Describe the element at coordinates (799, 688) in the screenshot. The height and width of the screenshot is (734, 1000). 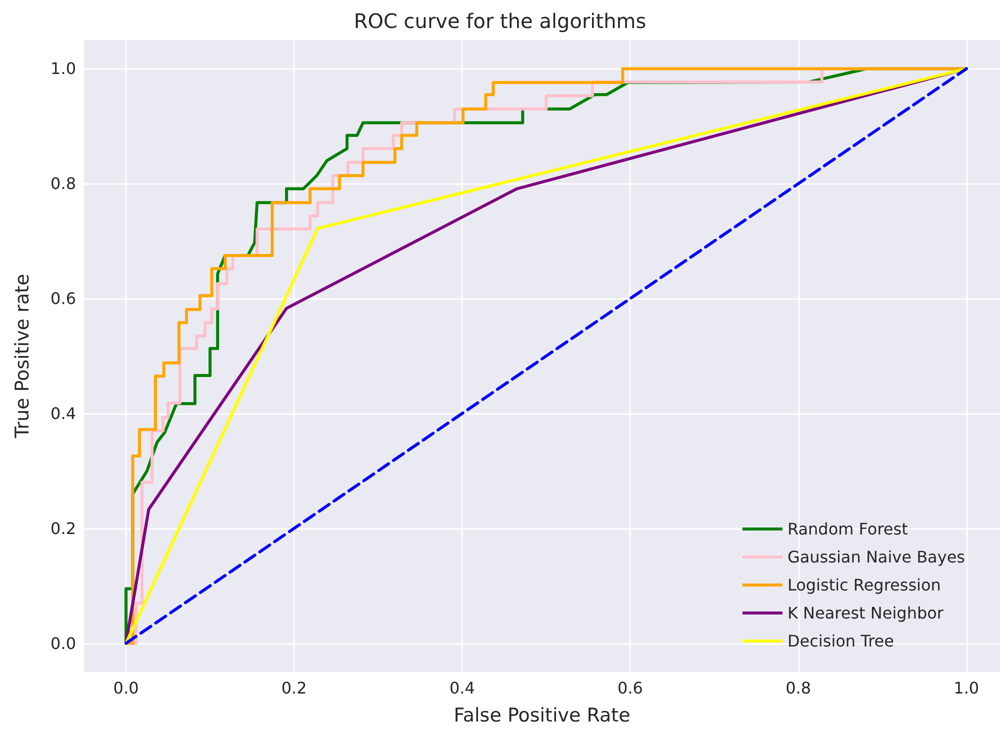
I see `x-tick-label: 0.8` at that location.